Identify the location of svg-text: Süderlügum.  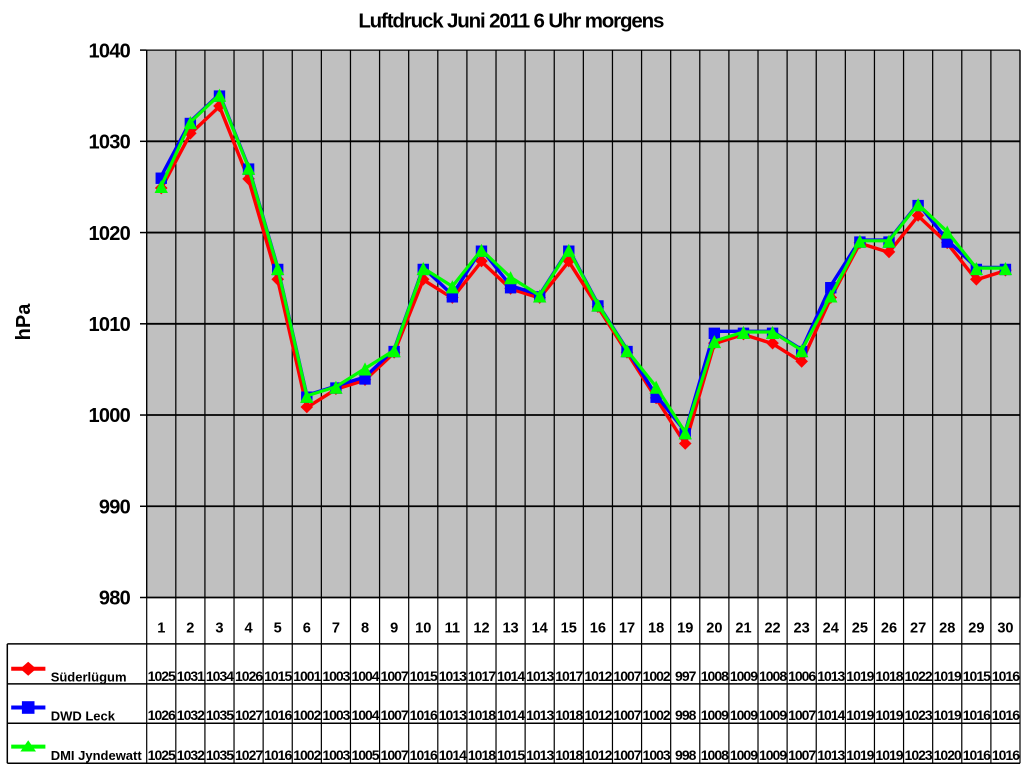
(89, 676).